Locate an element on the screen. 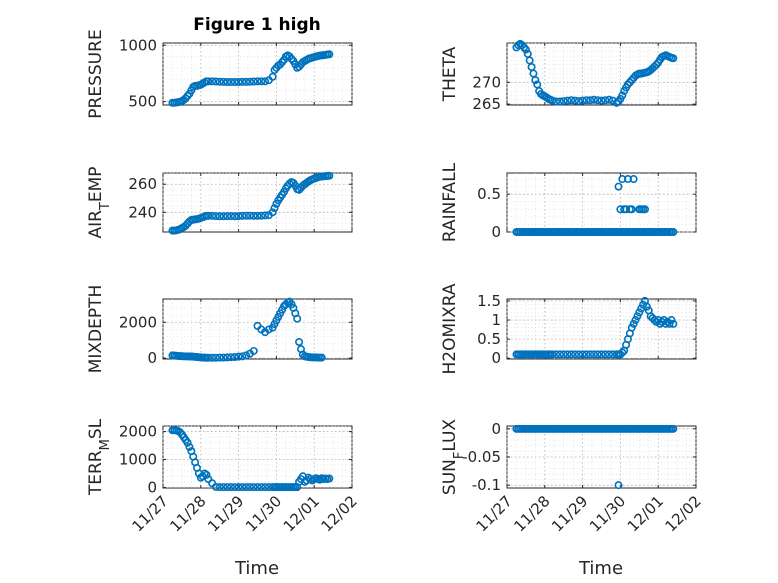 This screenshot has height=583, width=778. x-tick-label: 12/01 is located at coordinates (645, 513).